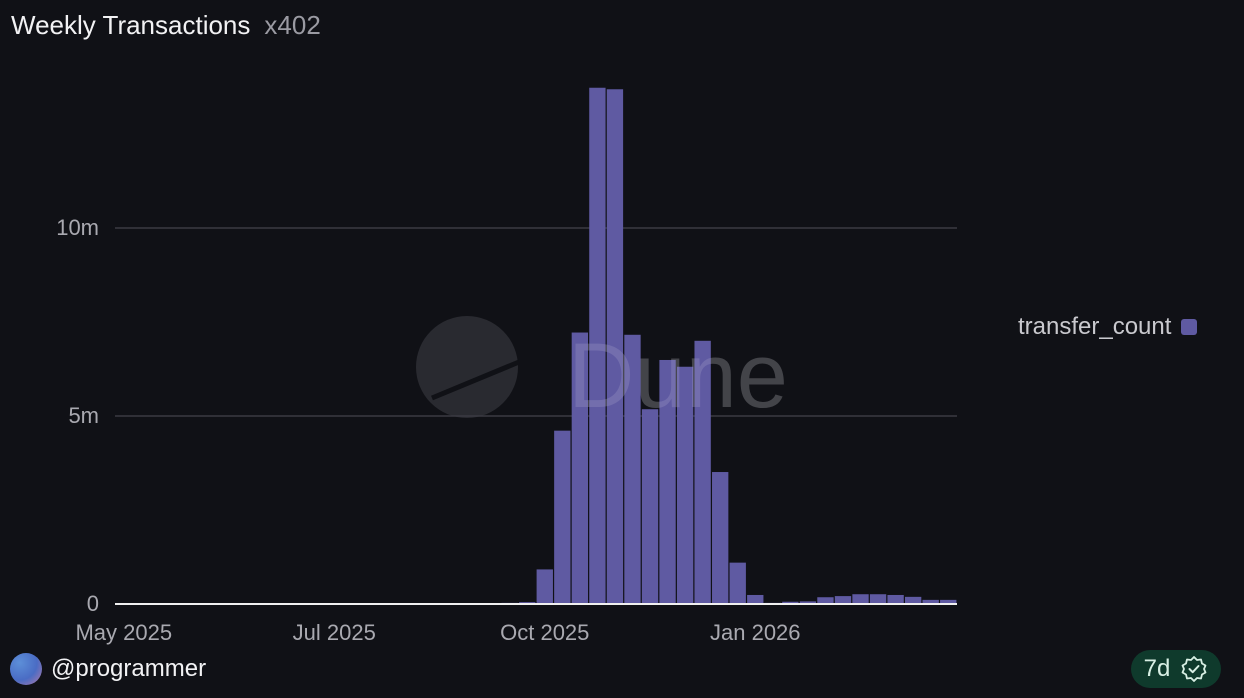  I want to click on legend-swatch, so click(1189, 327).